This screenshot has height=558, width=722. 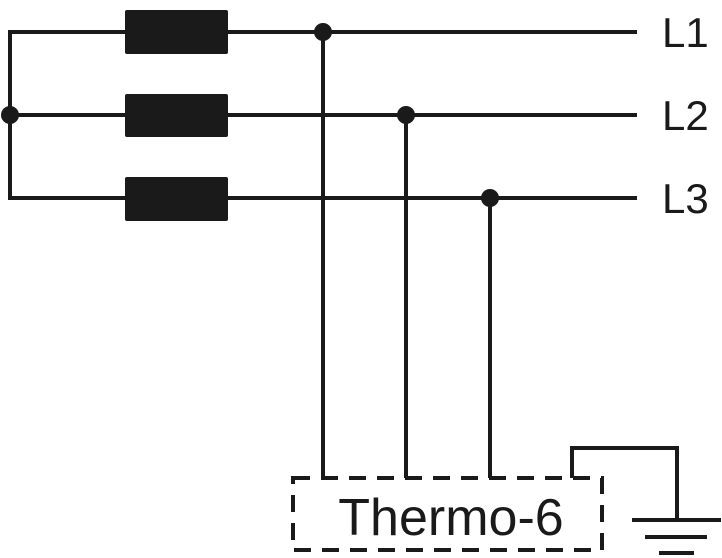 I want to click on junction-dot-l2, so click(x=406, y=115).